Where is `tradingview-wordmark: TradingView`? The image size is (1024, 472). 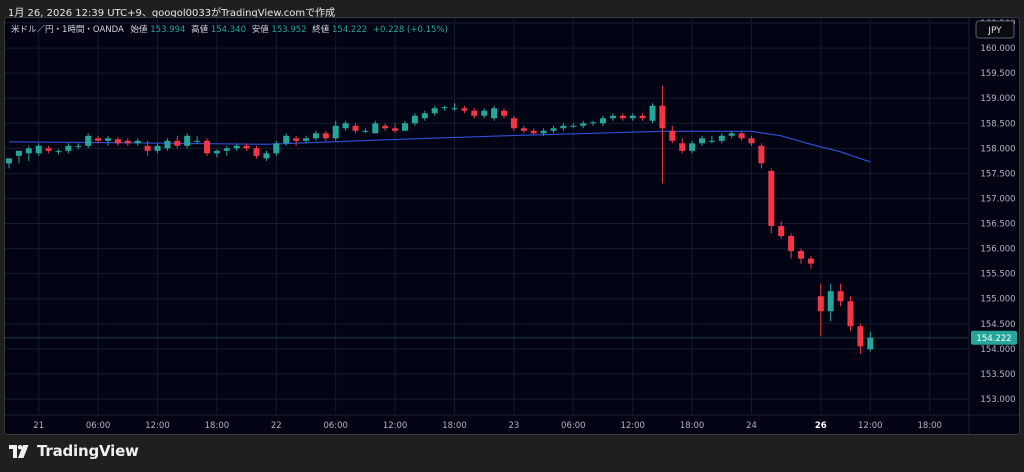 tradingview-wordmark: TradingView is located at coordinates (88, 451).